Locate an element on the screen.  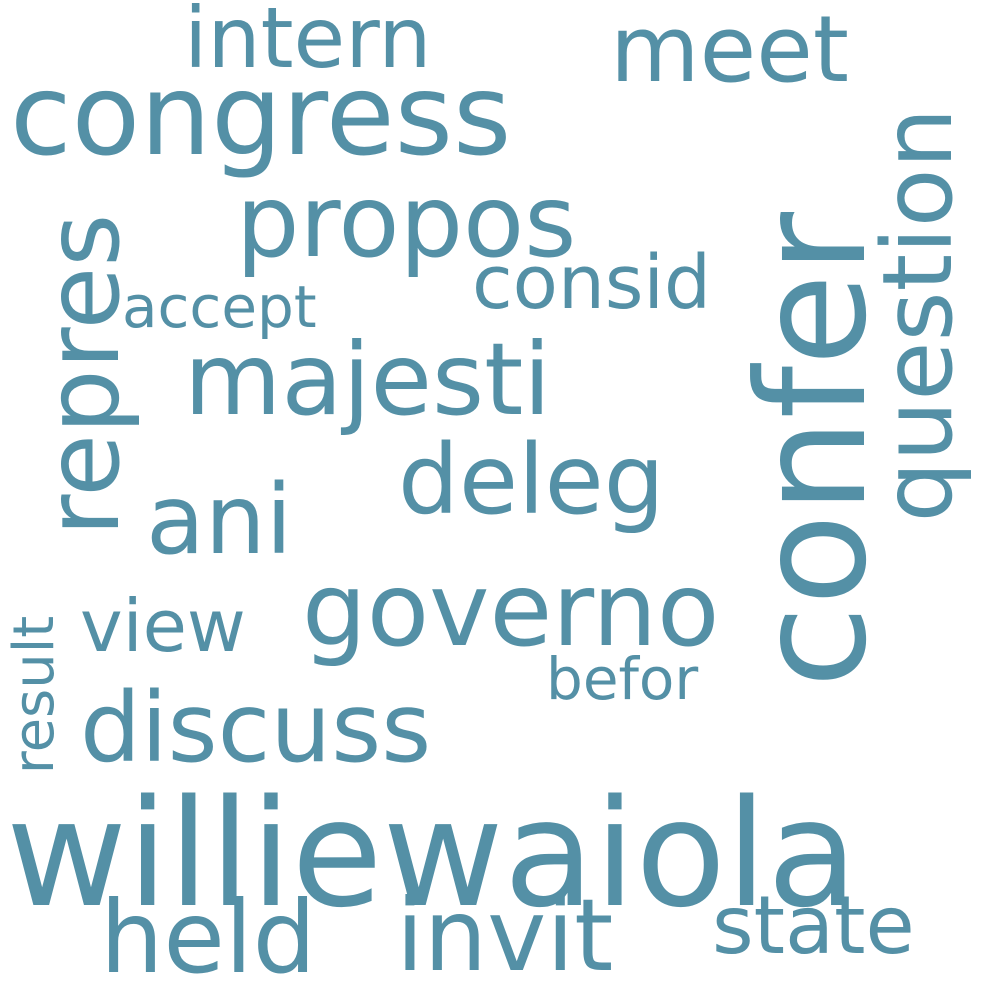
word-held: held is located at coordinates (208, 937).